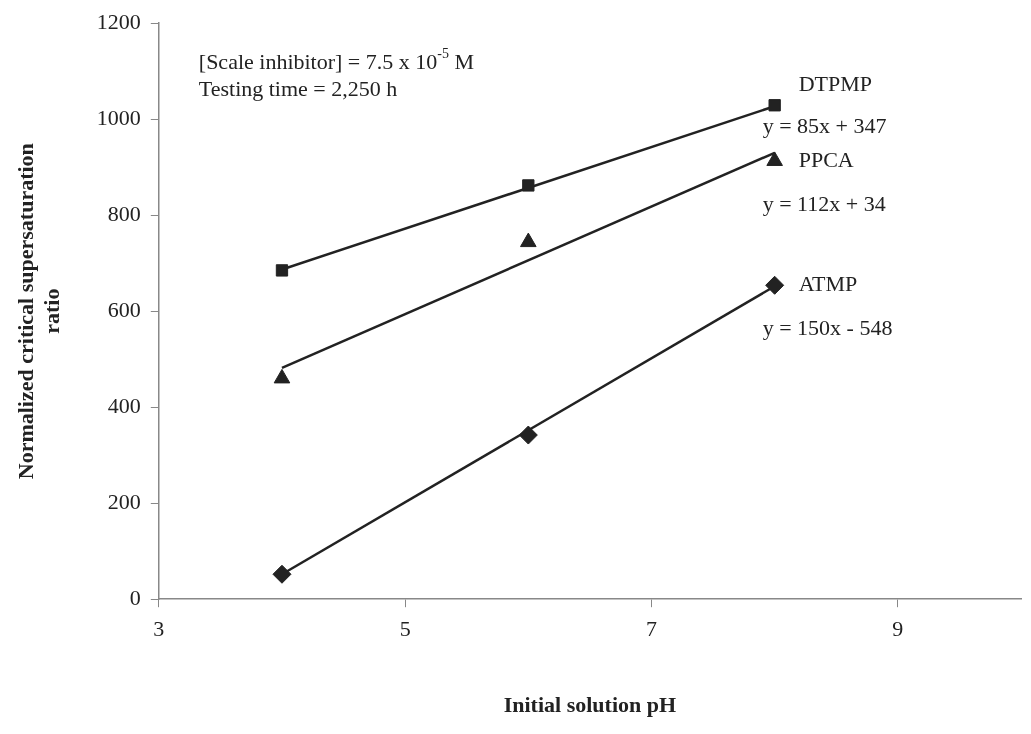  What do you see at coordinates (135, 597) in the screenshot?
I see `y-tick-label: 0` at bounding box center [135, 597].